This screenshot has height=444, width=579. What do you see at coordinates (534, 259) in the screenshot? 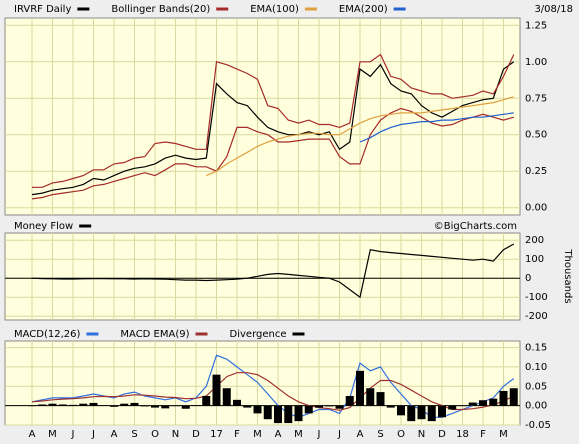
I see `y-tick-label: 100` at bounding box center [534, 259].